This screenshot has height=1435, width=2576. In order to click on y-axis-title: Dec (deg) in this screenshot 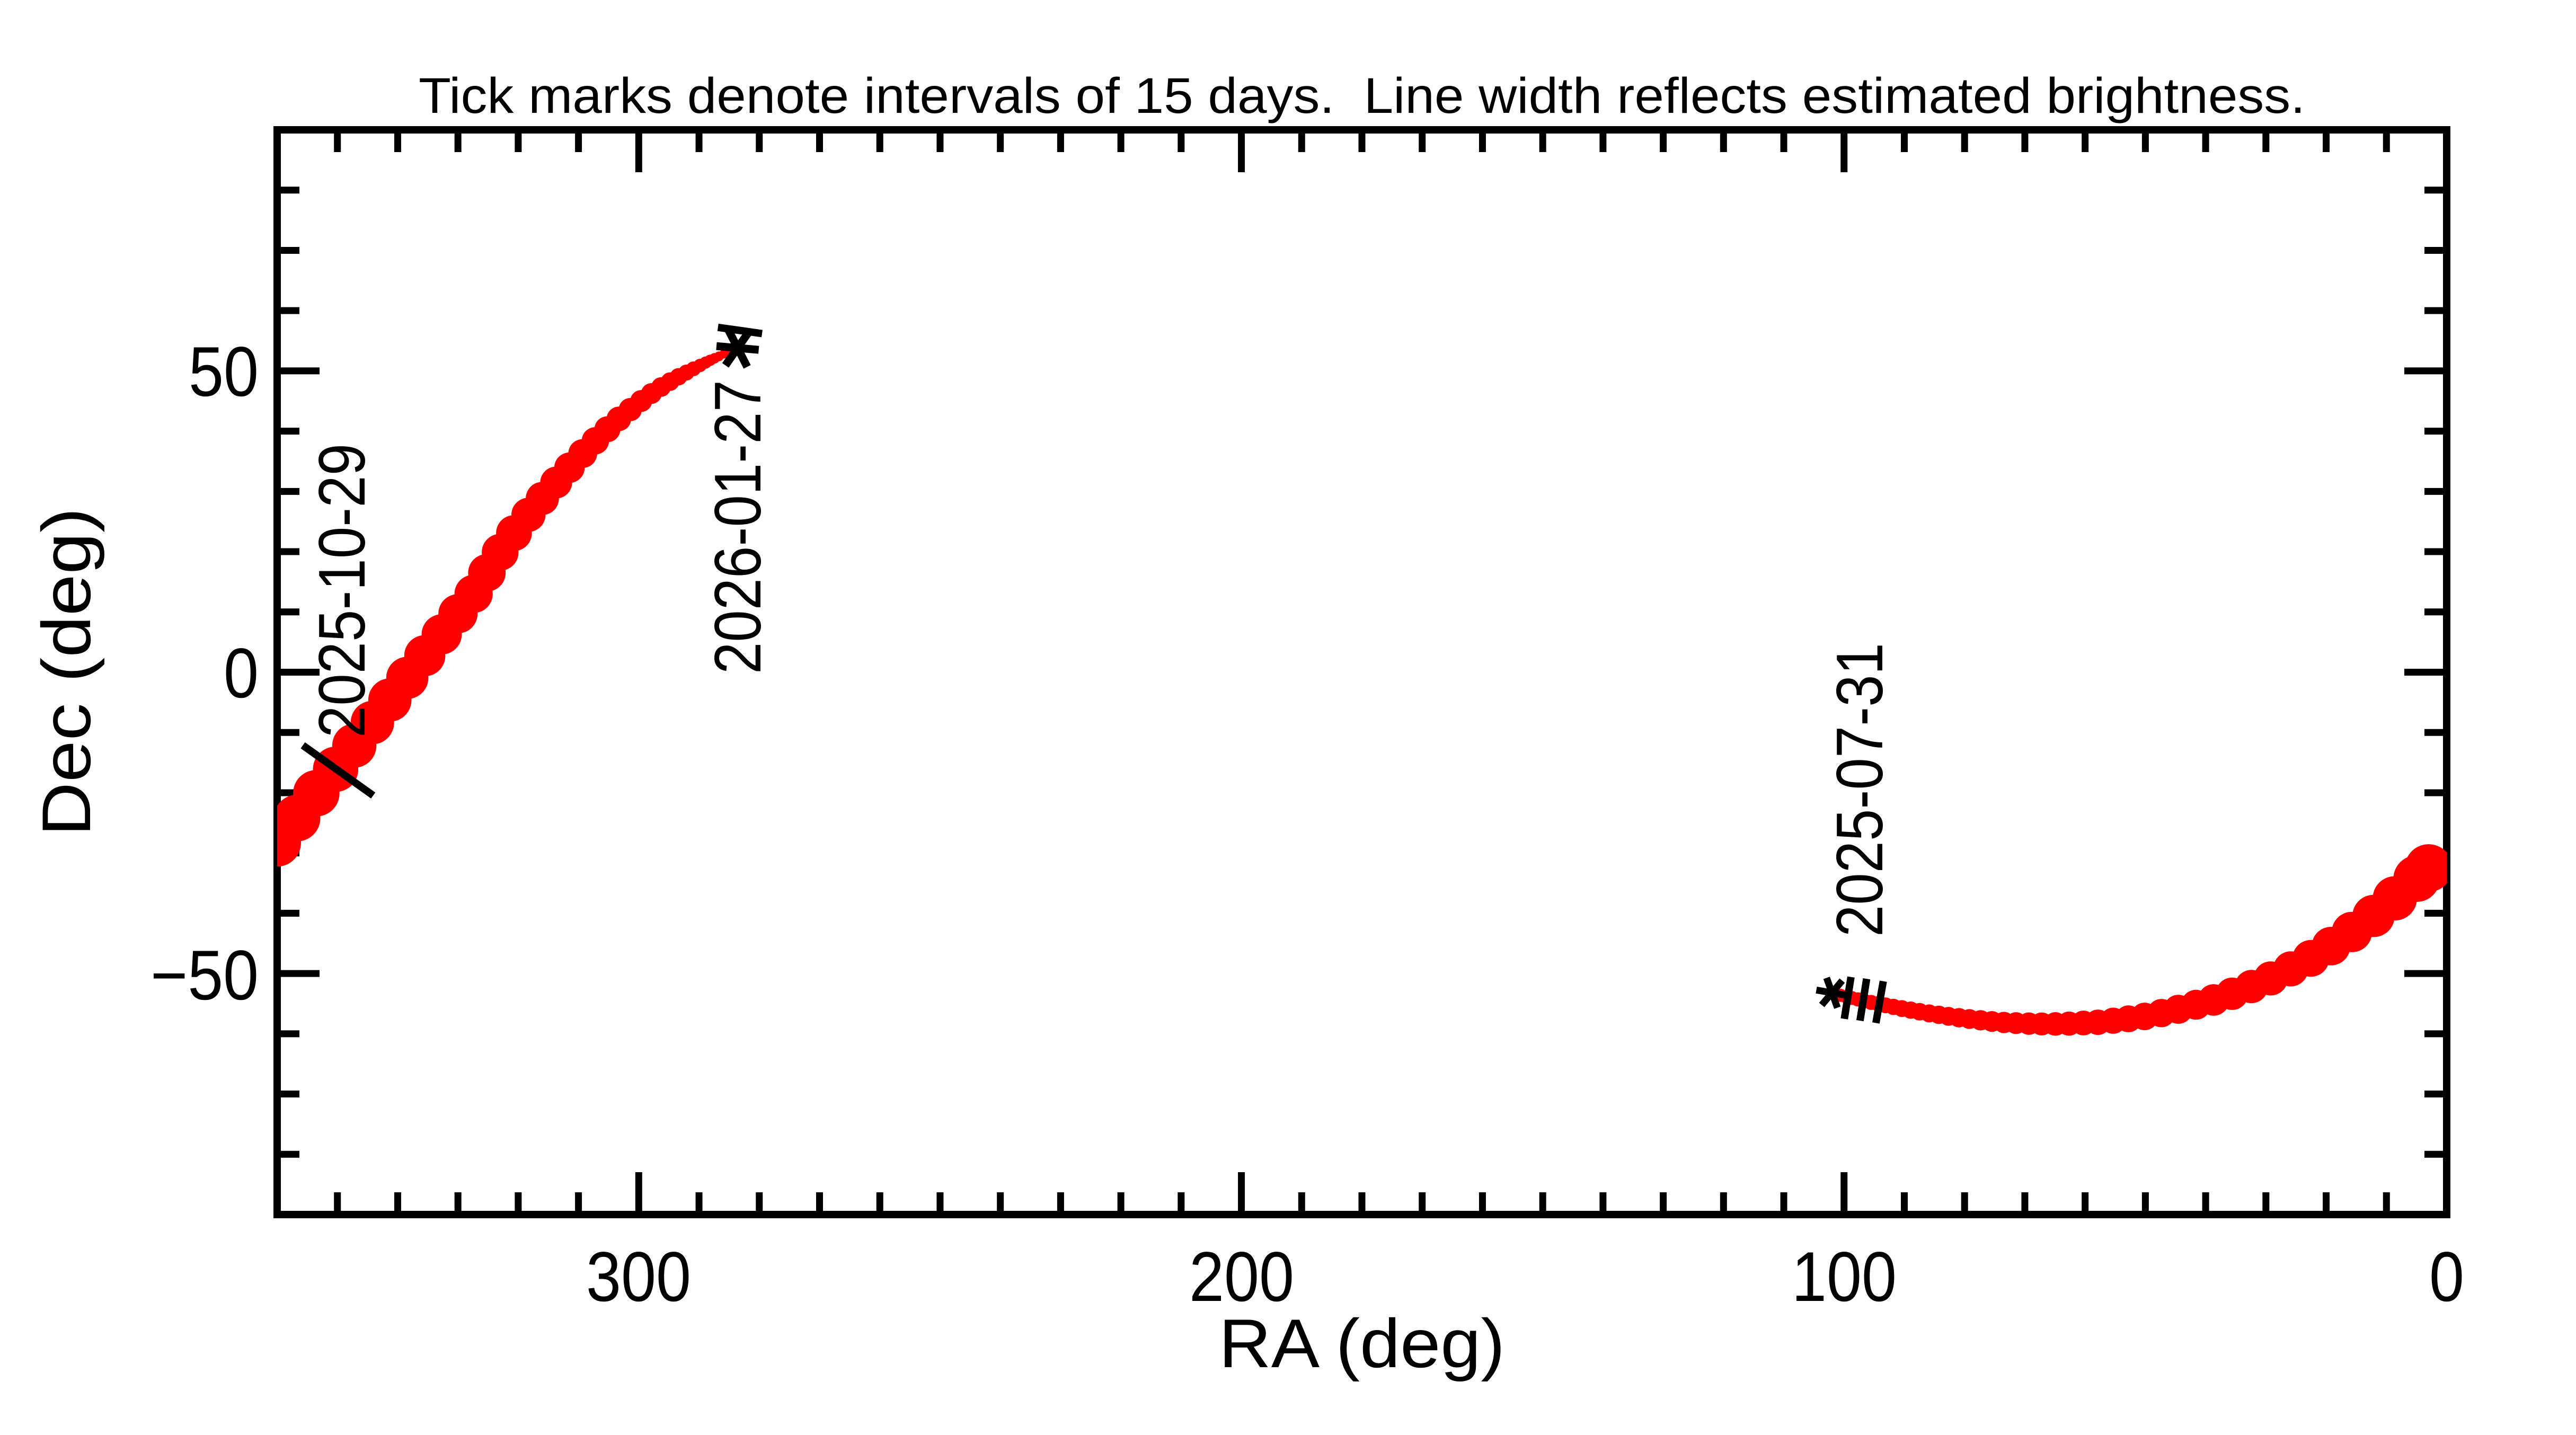, I will do `click(66, 672)`.